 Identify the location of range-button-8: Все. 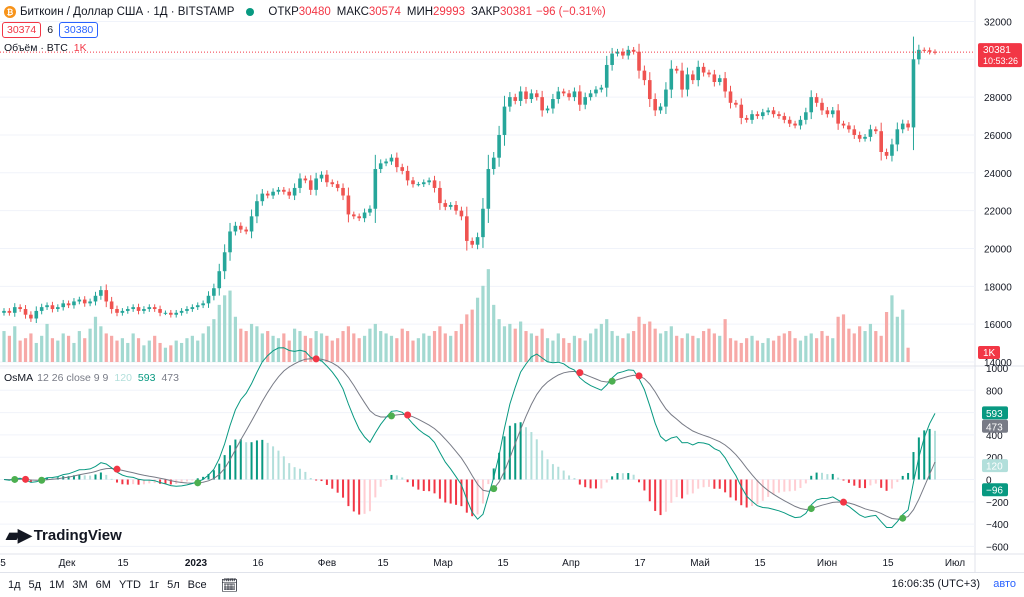
(197, 585).